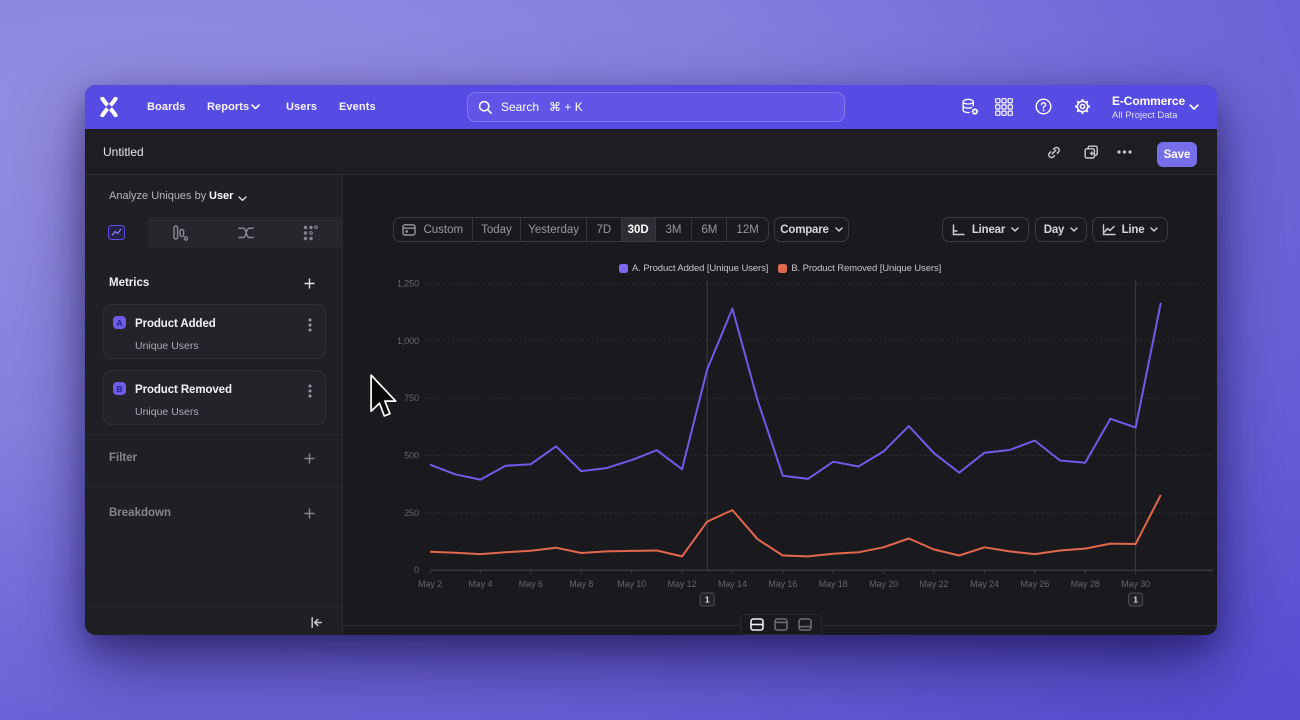  Describe the element at coordinates (581, 584) in the screenshot. I see `svg-text: May 8` at that location.